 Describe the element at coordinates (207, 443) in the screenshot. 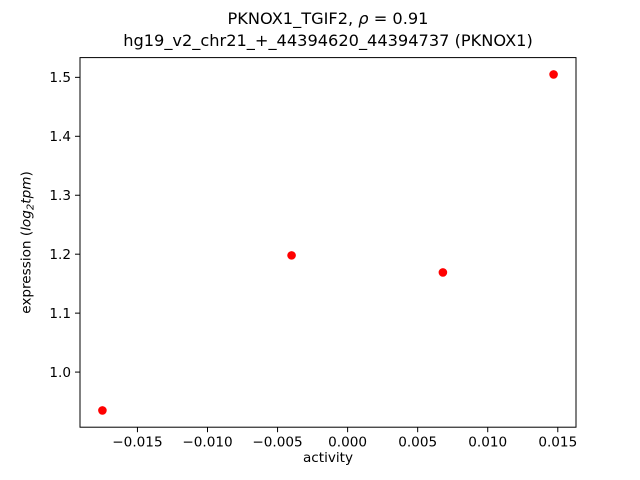

I see `x-tick-label: −0.010` at that location.